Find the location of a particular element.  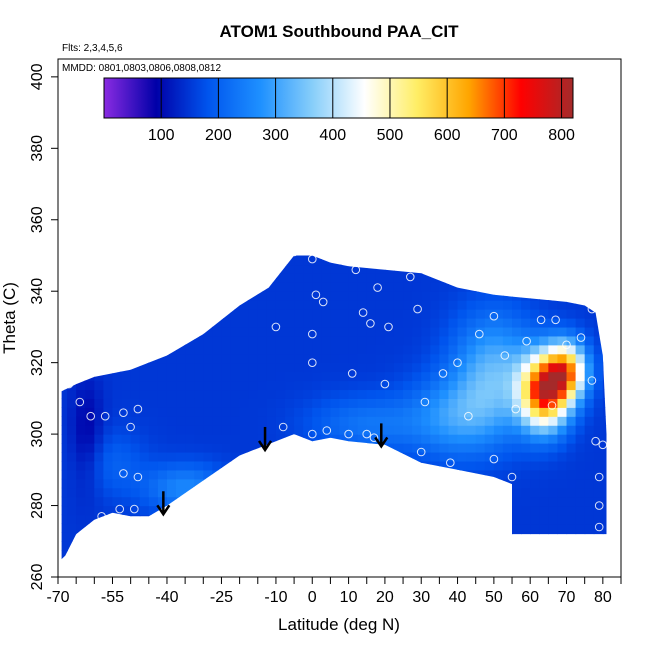

x-tick-label: 70 is located at coordinates (567, 597).